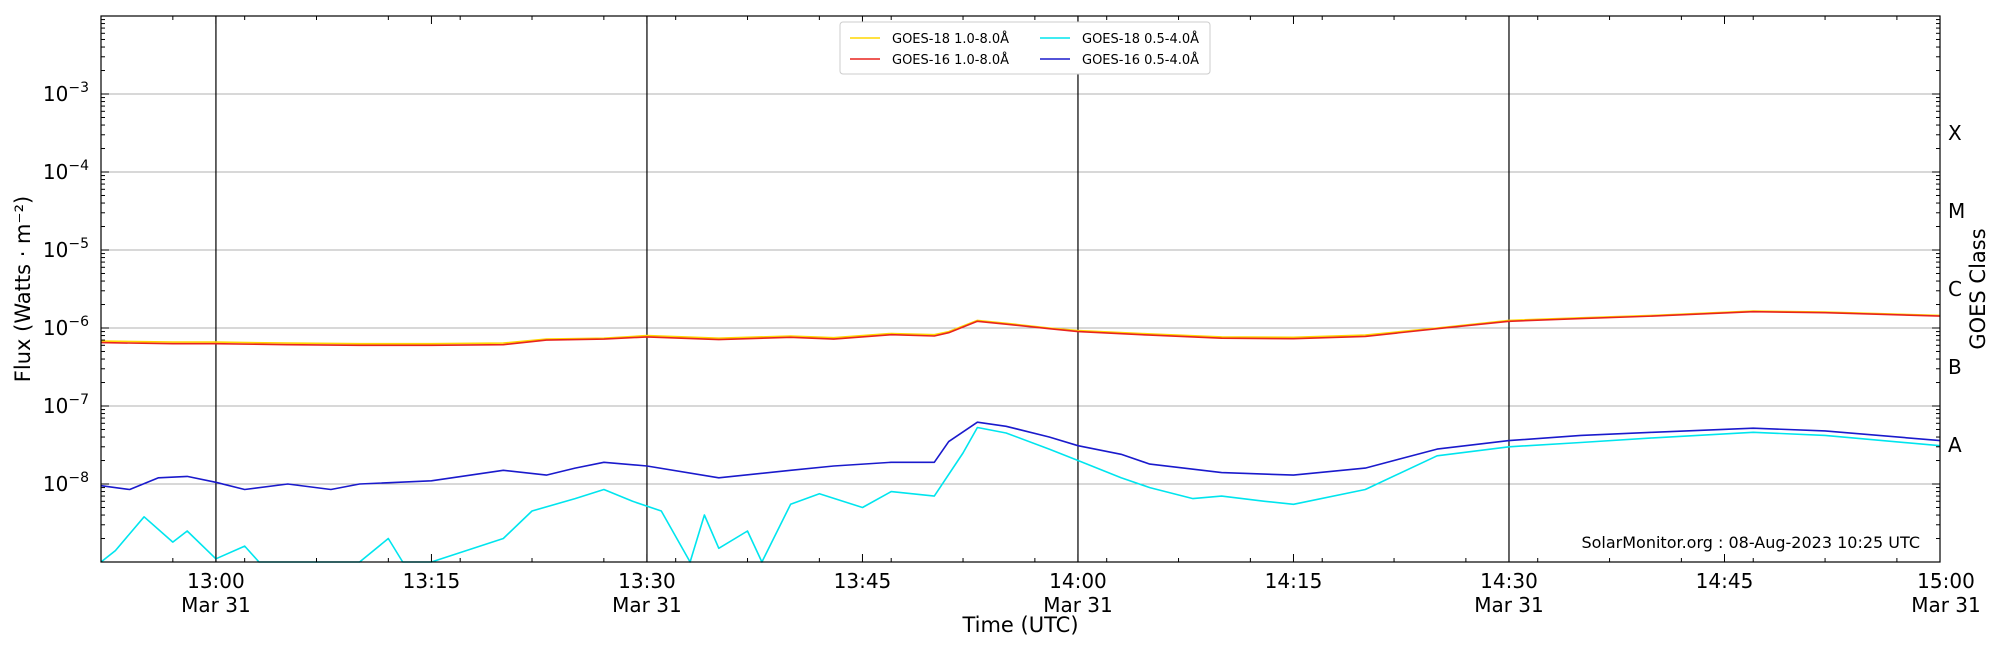  Describe the element at coordinates (1750, 542) in the screenshot. I see `watermark-annotation: SolarMonitor.org : 08-Aug-2023 10:25 UTC` at that location.